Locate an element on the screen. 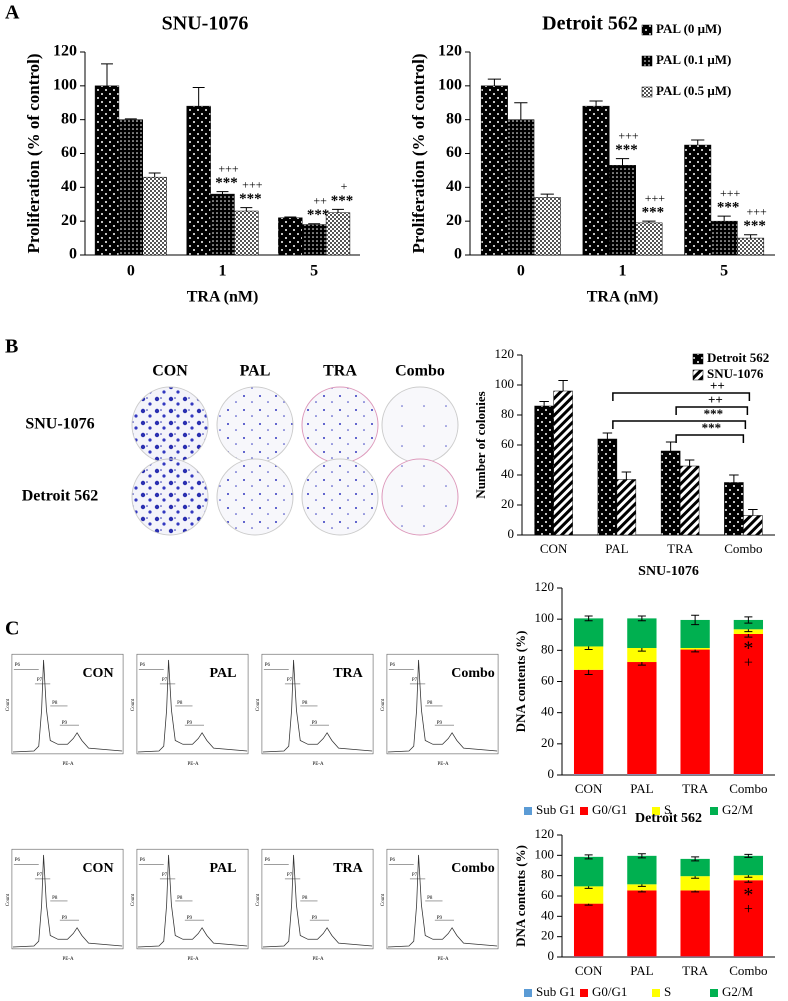 This screenshot has width=788, height=1001. legend-label: SNU-1076 is located at coordinates (735, 373).